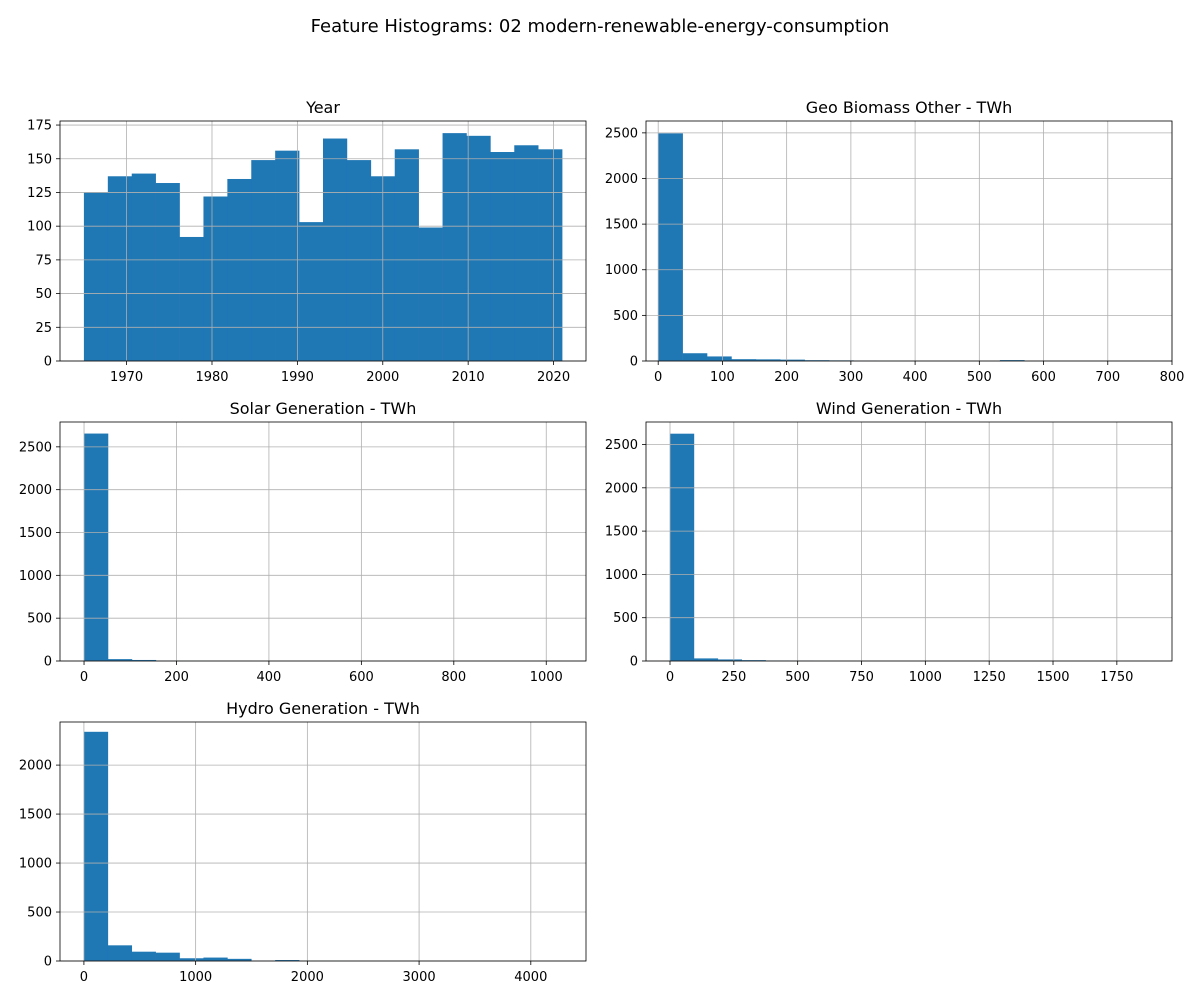  Describe the element at coordinates (361, 677) in the screenshot. I see `x-tick-label: 600` at that location.